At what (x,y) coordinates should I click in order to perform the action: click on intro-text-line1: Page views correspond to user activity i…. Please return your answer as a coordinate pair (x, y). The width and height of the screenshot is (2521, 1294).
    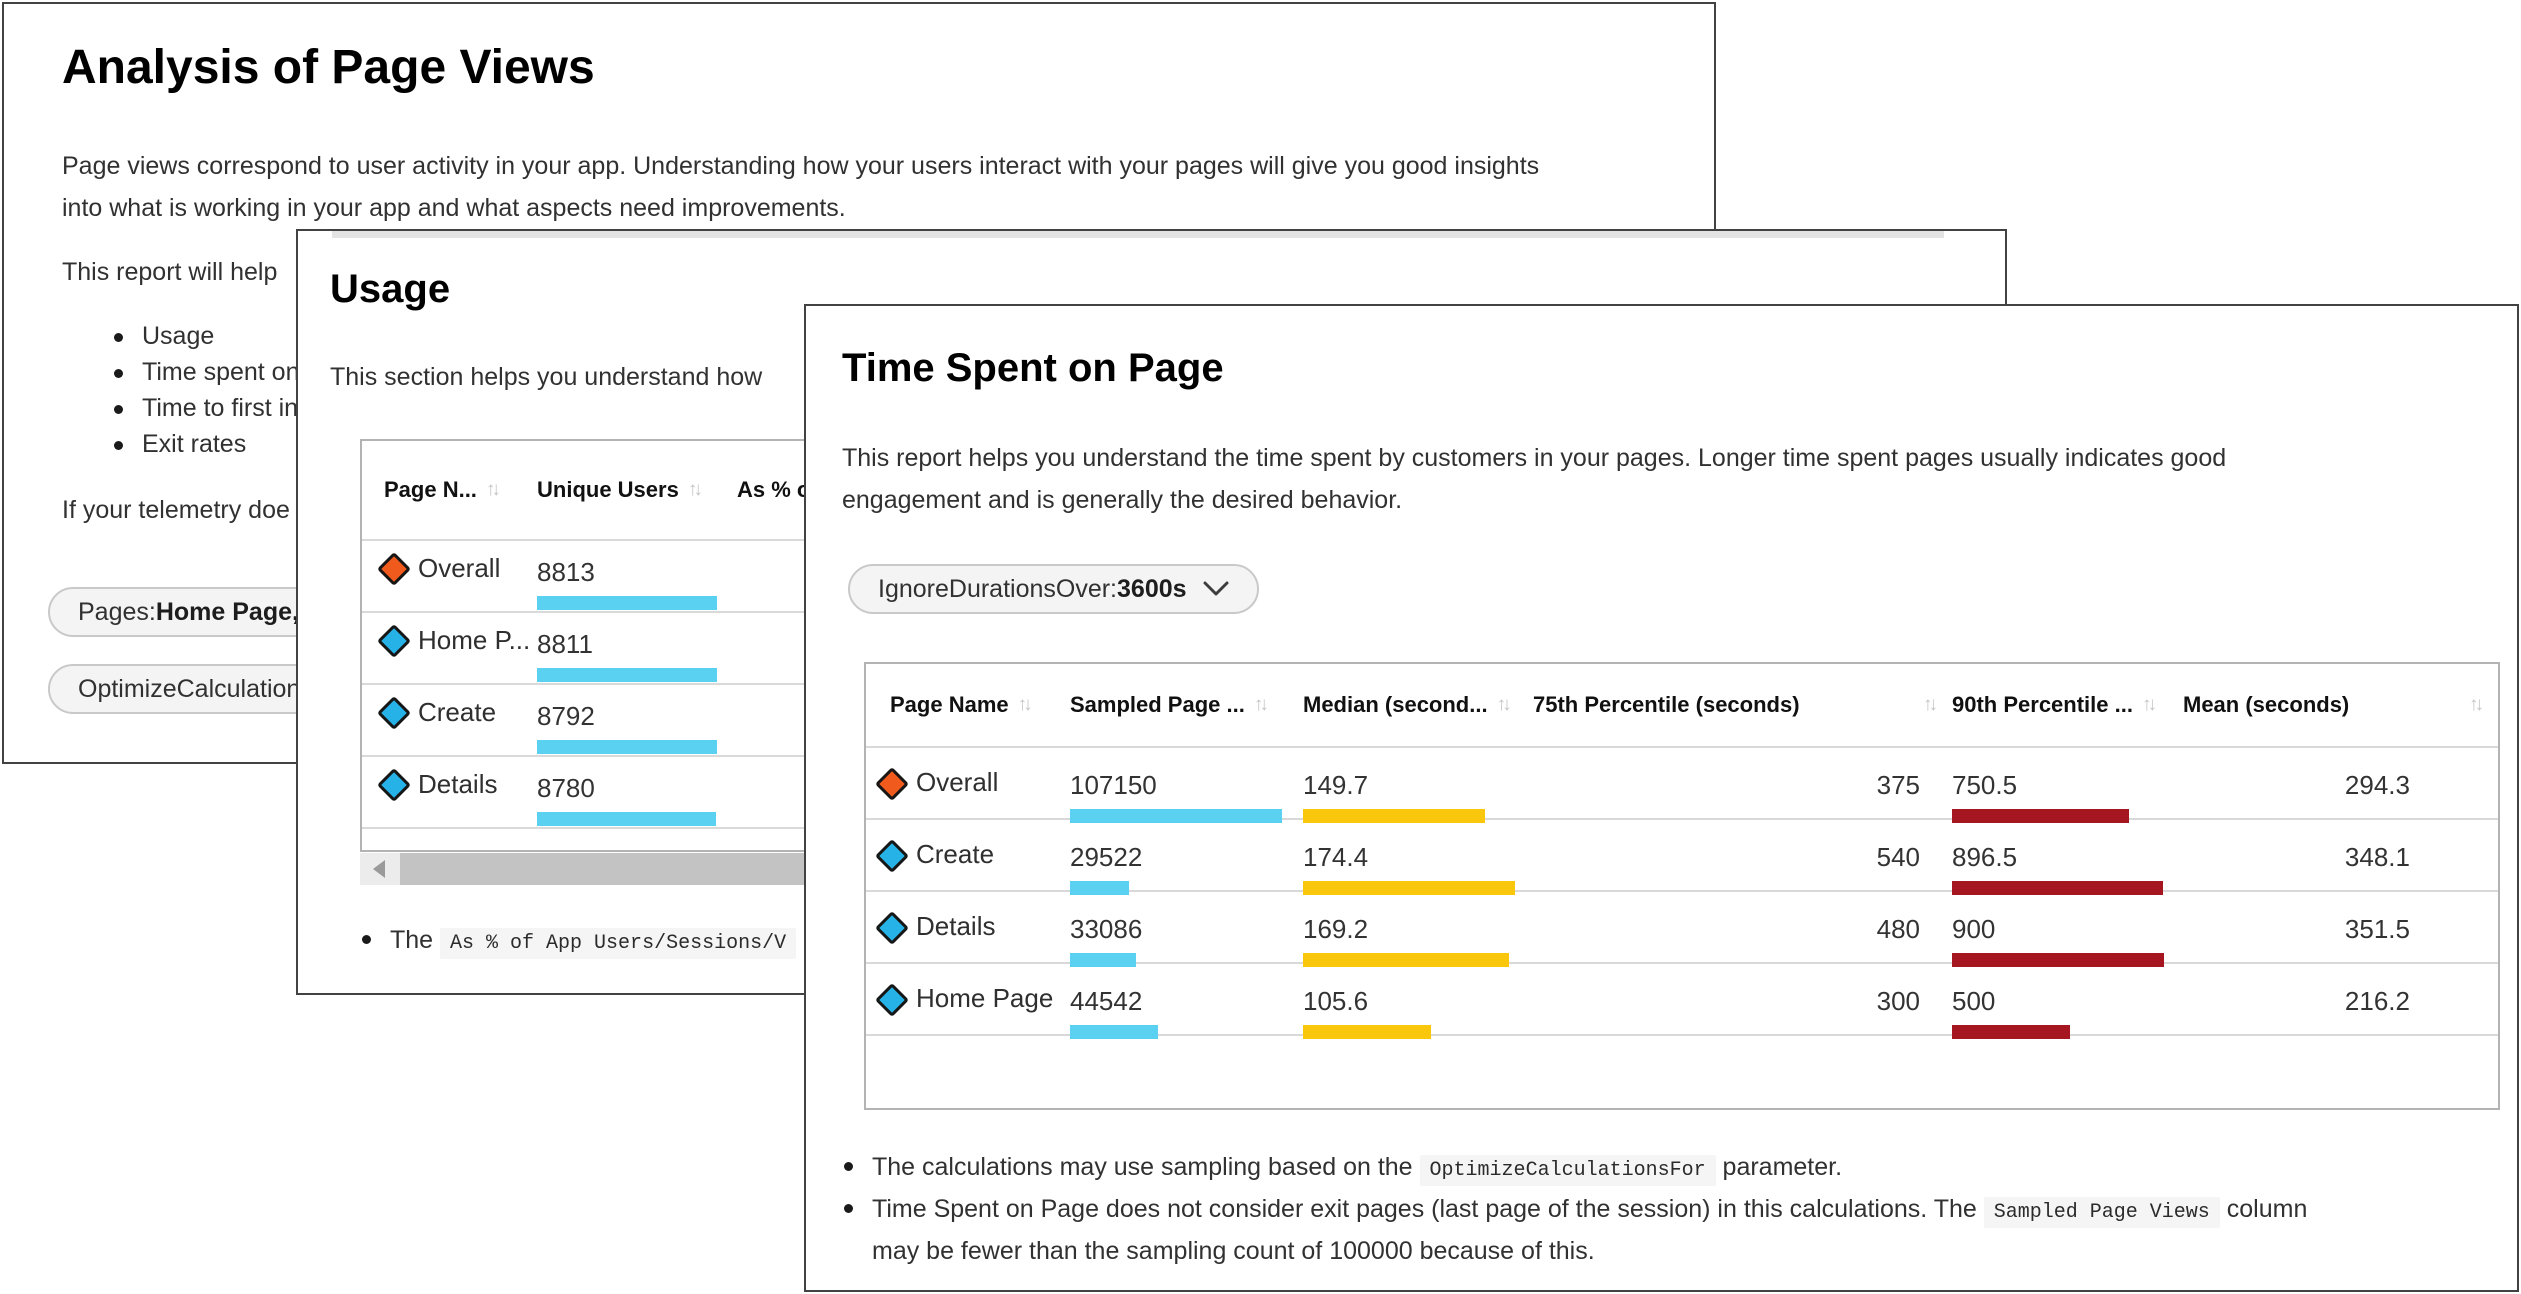
    Looking at the image, I should click on (801, 166).